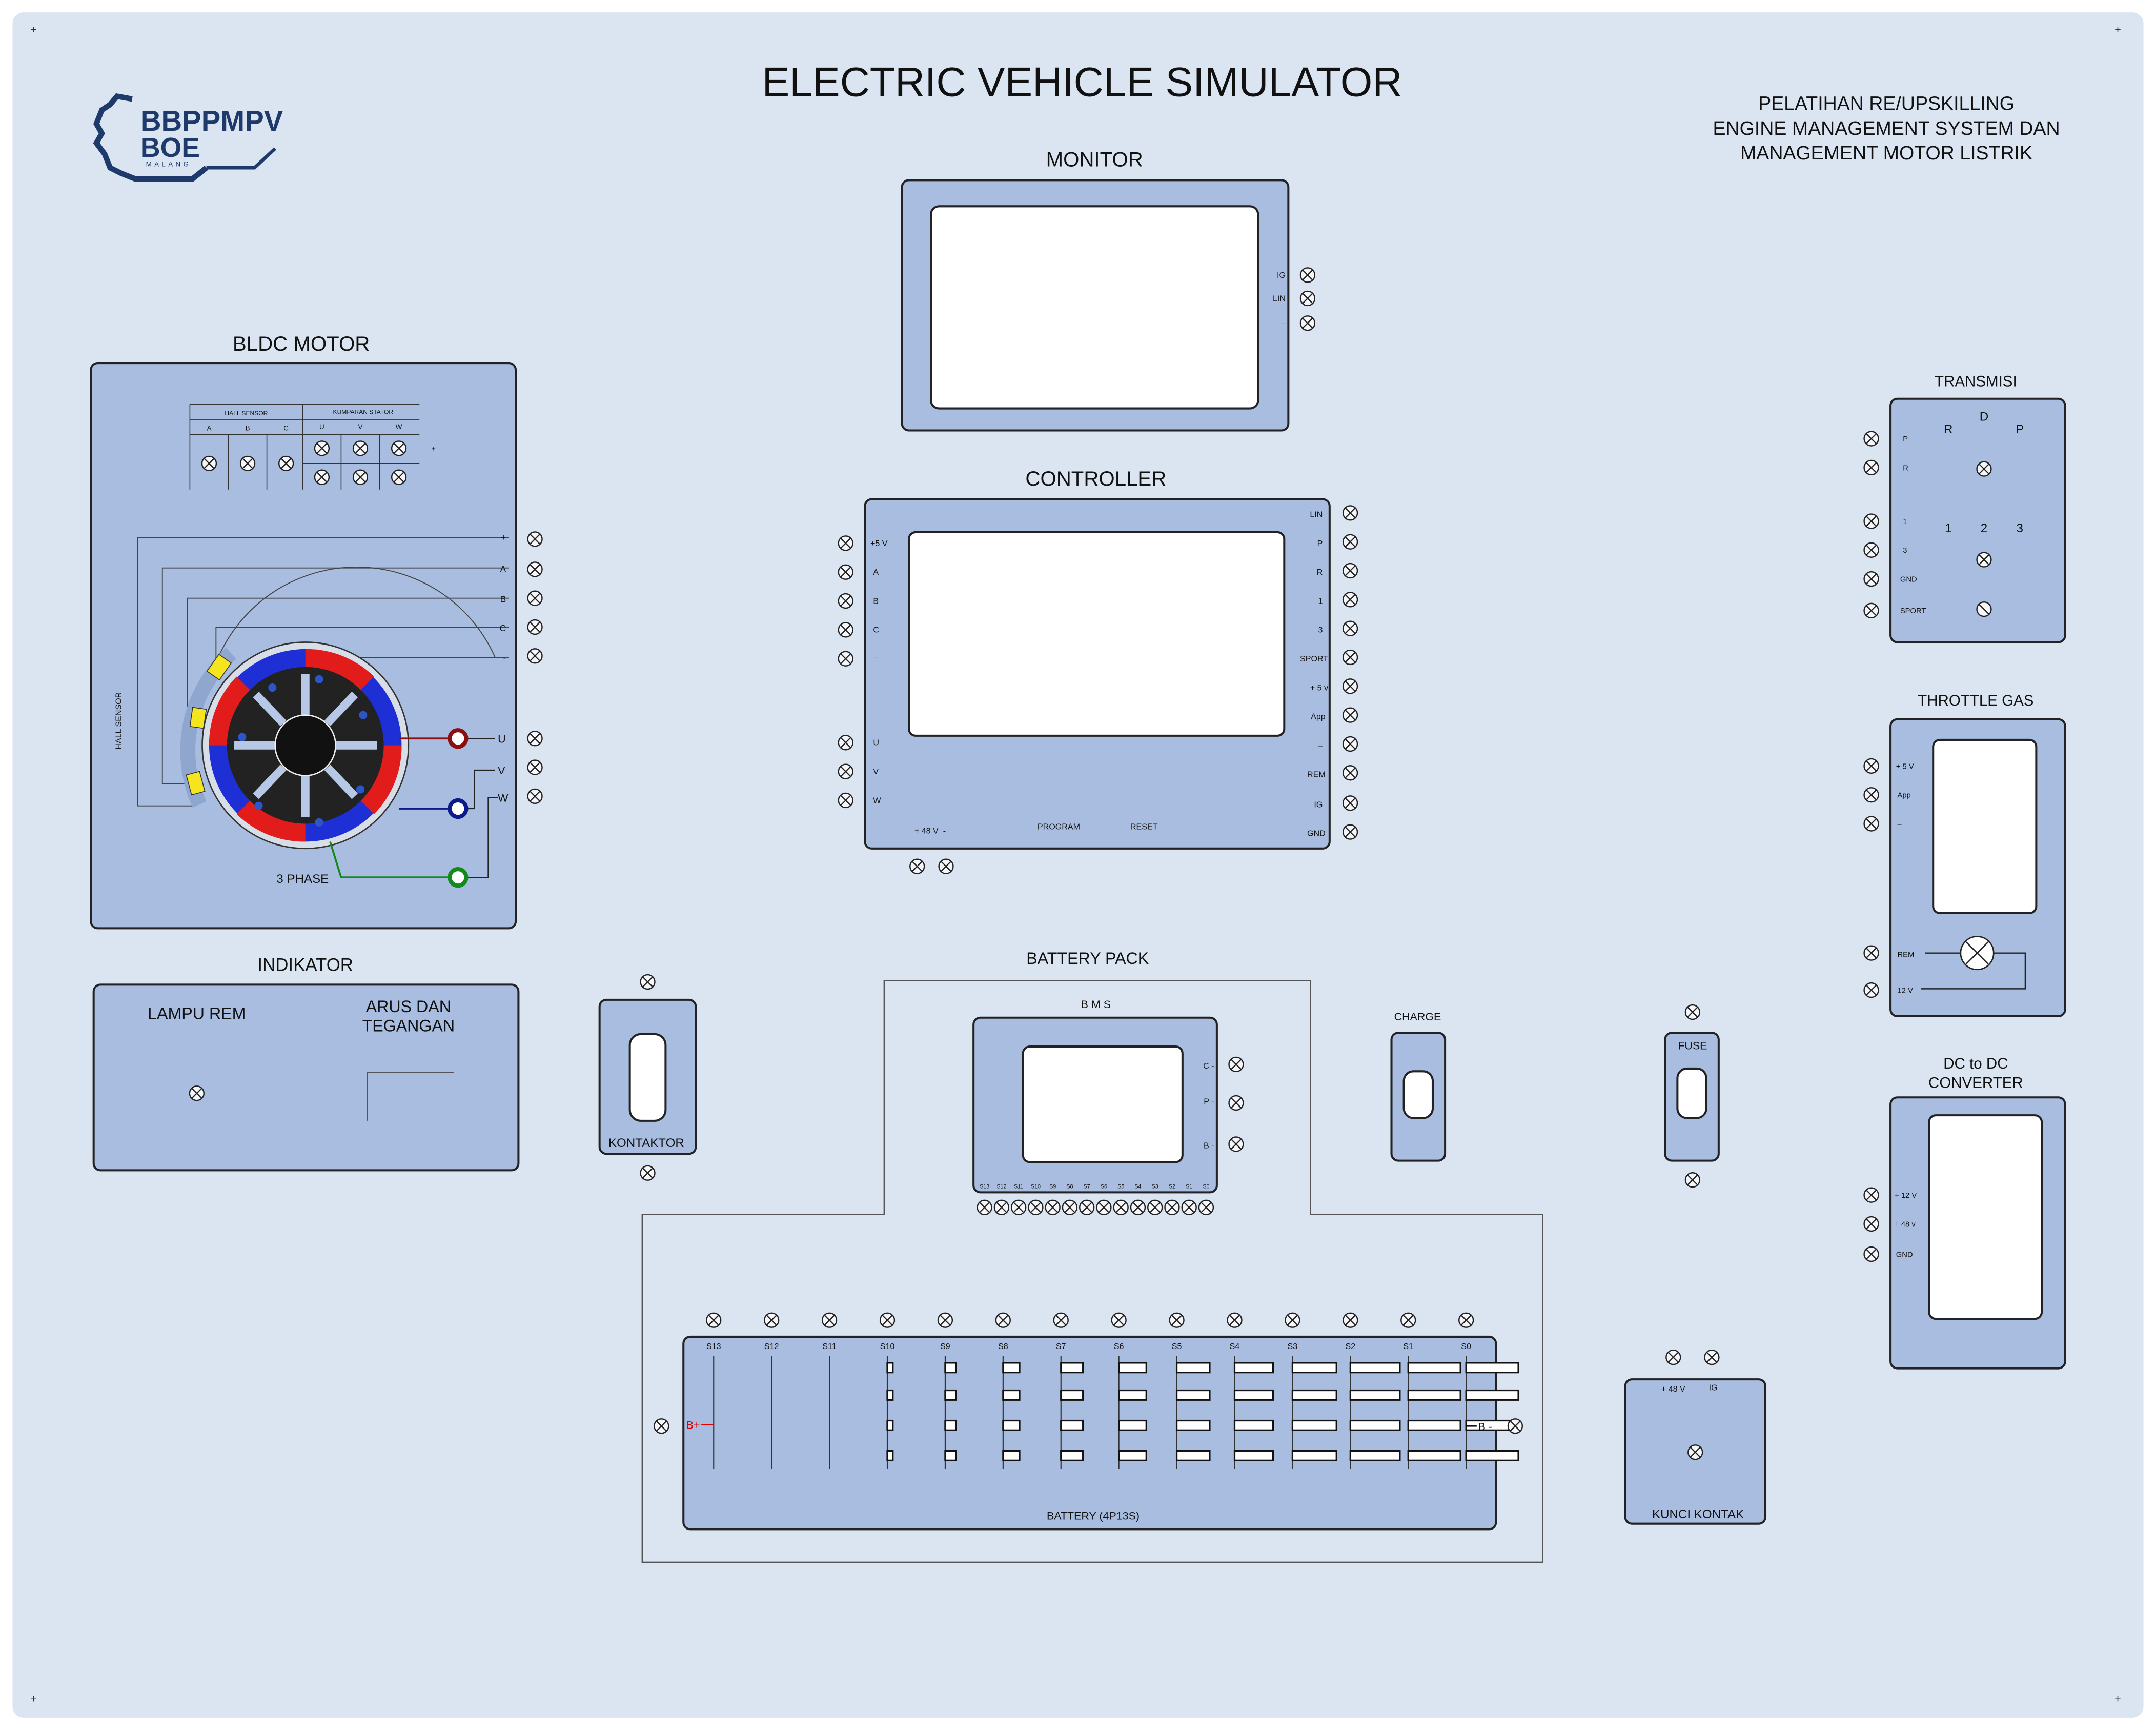  Describe the element at coordinates (1350, 628) in the screenshot. I see `controller-3-jack` at that location.